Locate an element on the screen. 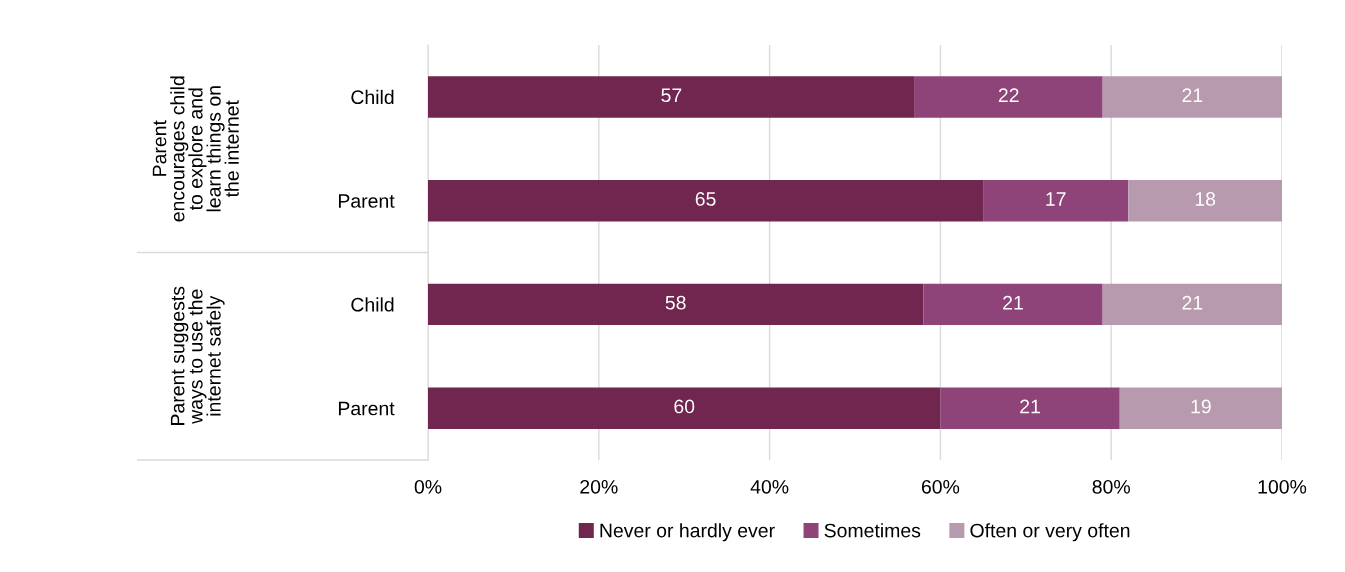  x-tick-label: 80% is located at coordinates (1111, 486).